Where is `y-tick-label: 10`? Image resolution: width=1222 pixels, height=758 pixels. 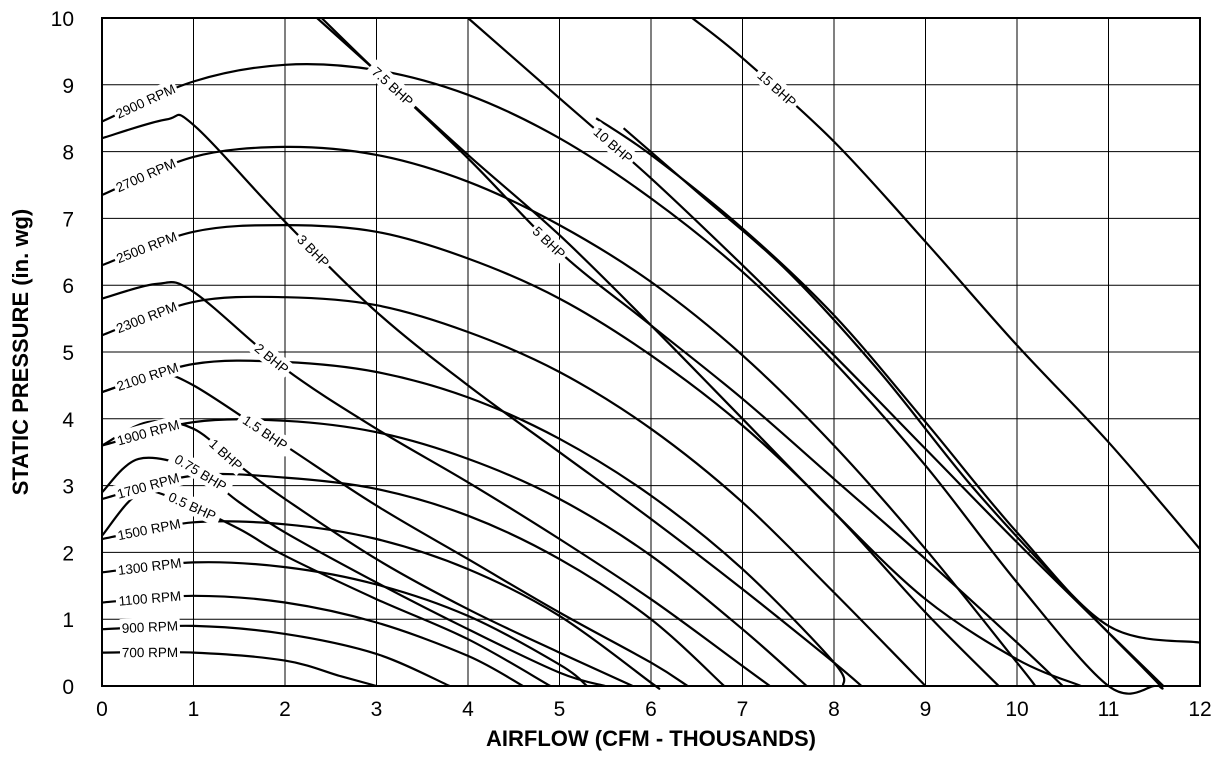
y-tick-label: 10 is located at coordinates (62, 19).